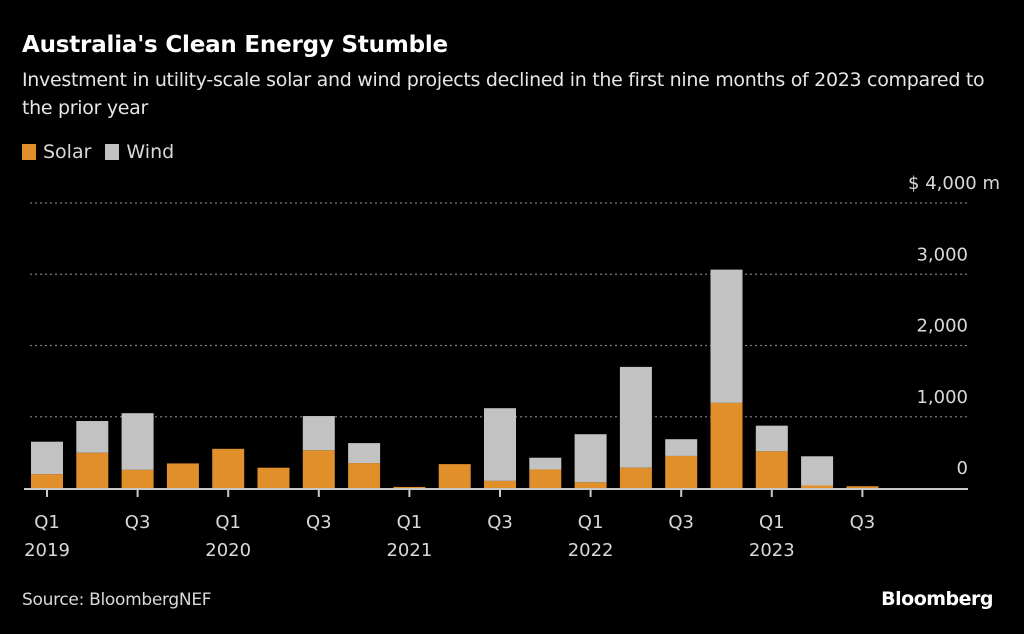 This screenshot has width=1024, height=634. What do you see at coordinates (67, 152) in the screenshot?
I see `legend-label-solar: Solar` at bounding box center [67, 152].